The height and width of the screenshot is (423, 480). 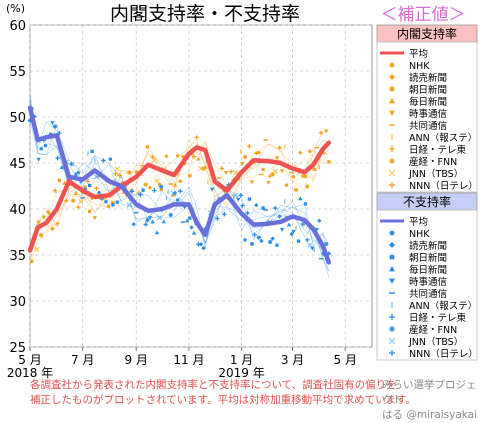 I want to click on support-legend-heading: 内閣支持率, so click(x=427, y=33).